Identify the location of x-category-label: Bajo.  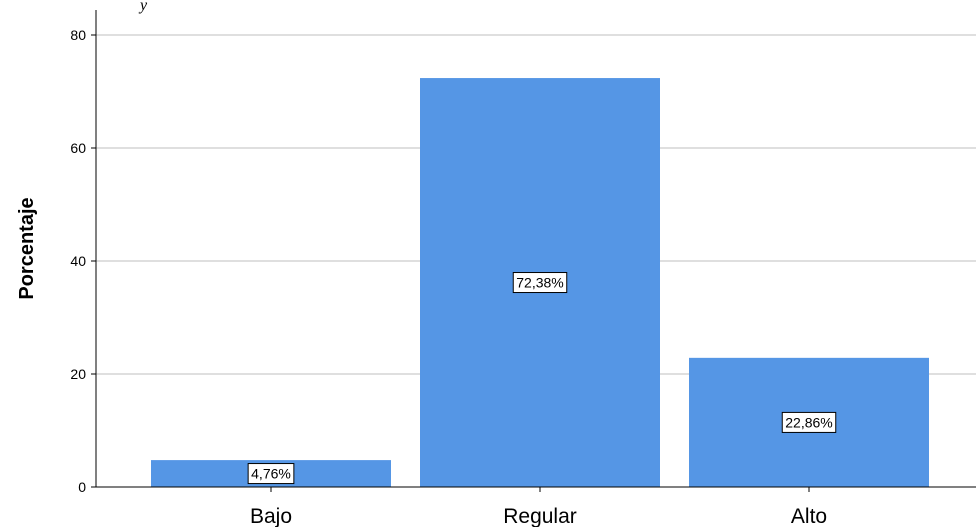
(271, 516).